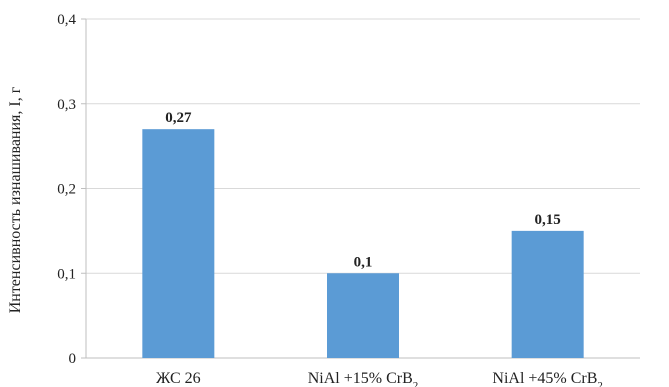 The width and height of the screenshot is (669, 387). Describe the element at coordinates (178, 118) in the screenshot. I see `data-label: 0,27` at that location.